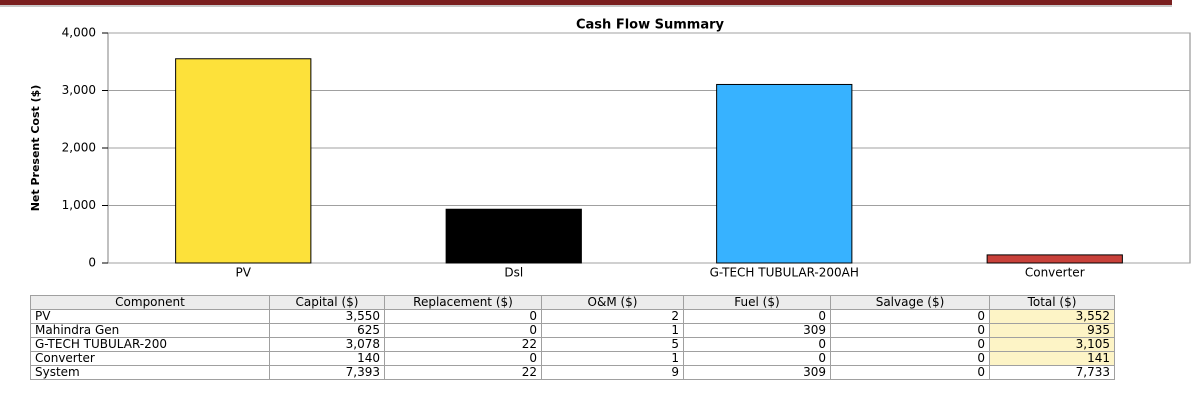 The width and height of the screenshot is (1198, 401). I want to click on column-header: O&M ($), so click(612, 302).